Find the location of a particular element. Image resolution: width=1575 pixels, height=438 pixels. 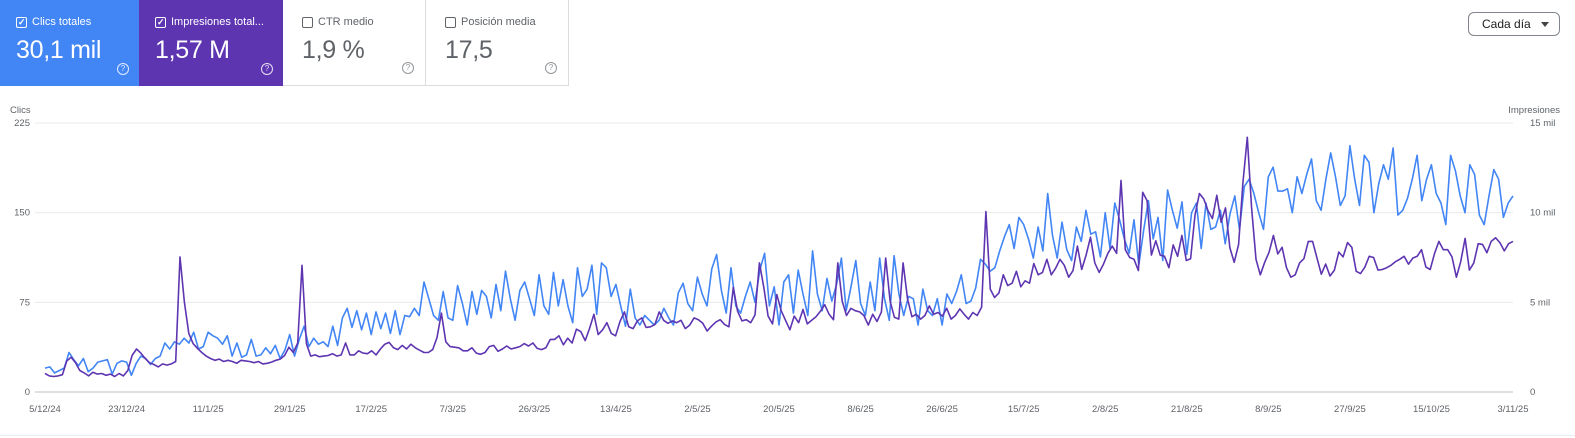

x-tick-label: 2/5/25 is located at coordinates (697, 409).